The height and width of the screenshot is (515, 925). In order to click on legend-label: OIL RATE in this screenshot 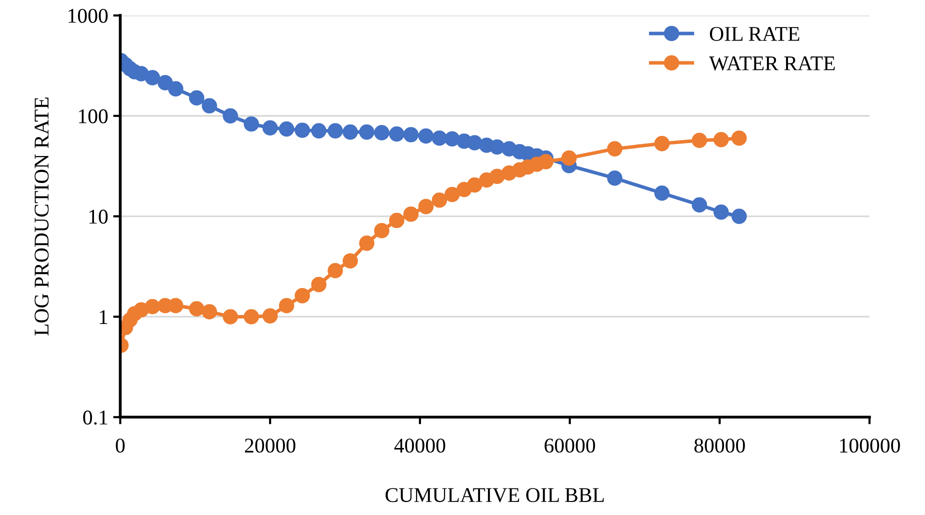, I will do `click(755, 33)`.